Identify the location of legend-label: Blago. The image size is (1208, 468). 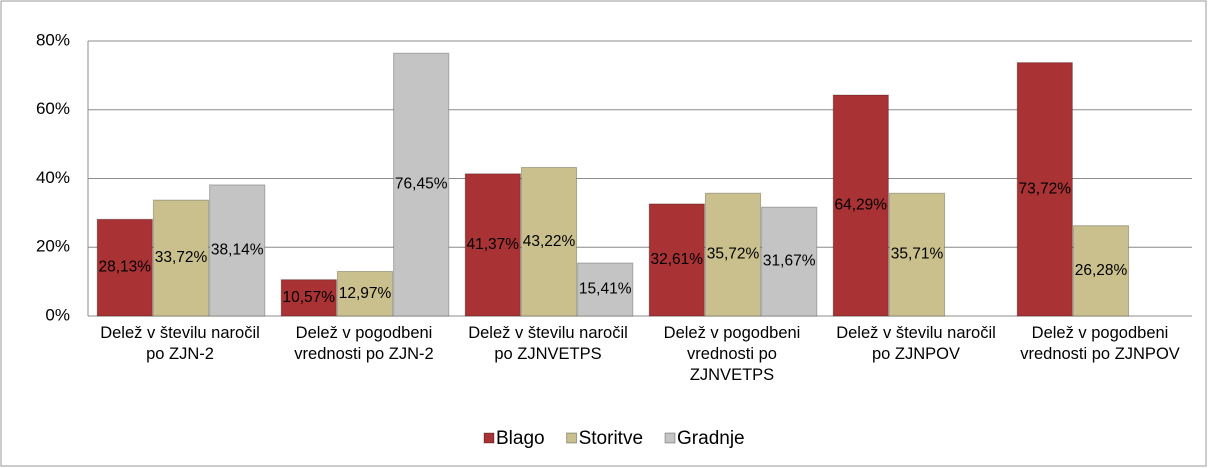
(520, 438).